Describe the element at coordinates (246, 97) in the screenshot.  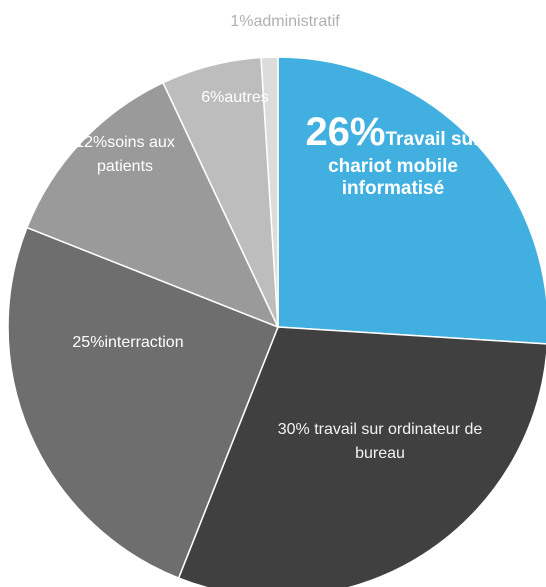
I see `slice-name: autres` at that location.